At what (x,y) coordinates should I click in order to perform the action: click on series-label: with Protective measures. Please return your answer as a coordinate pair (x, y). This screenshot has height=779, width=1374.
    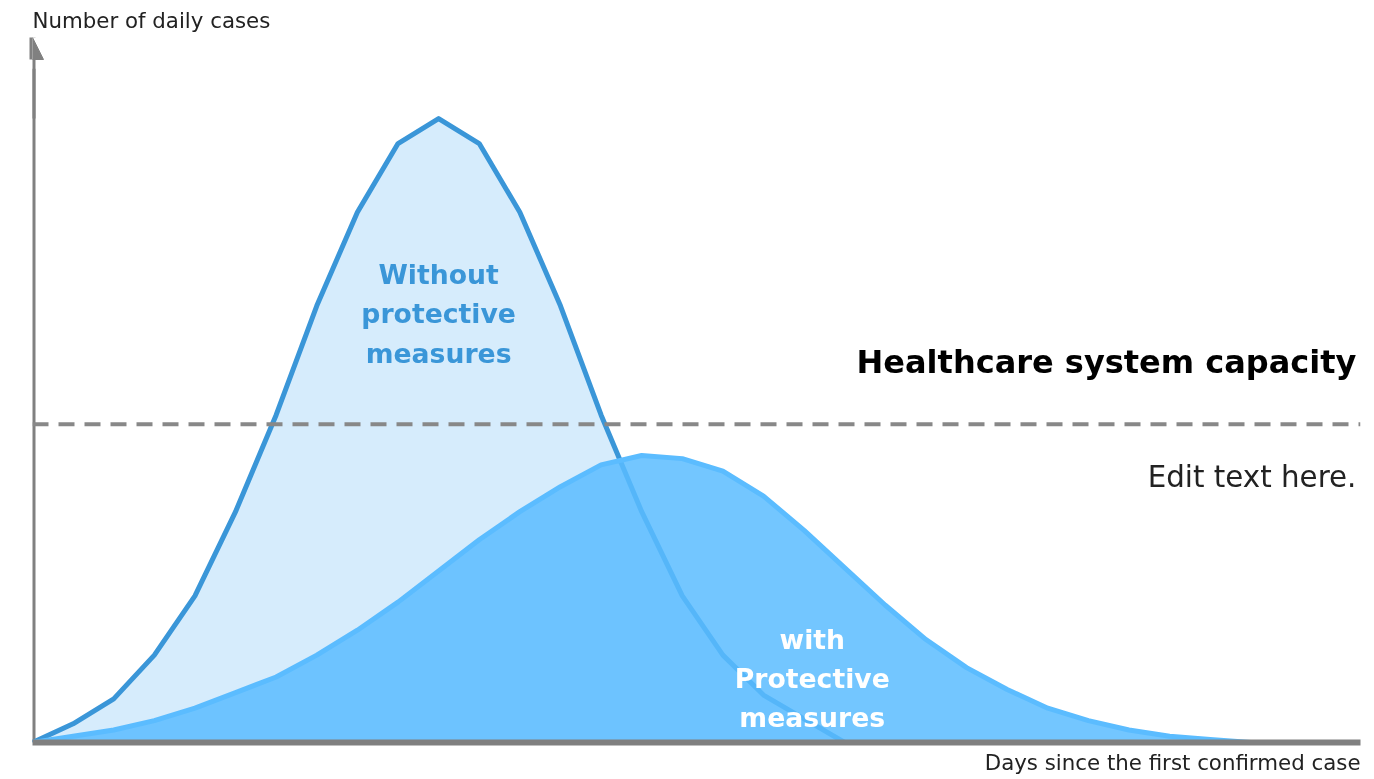
    Looking at the image, I should click on (812, 678).